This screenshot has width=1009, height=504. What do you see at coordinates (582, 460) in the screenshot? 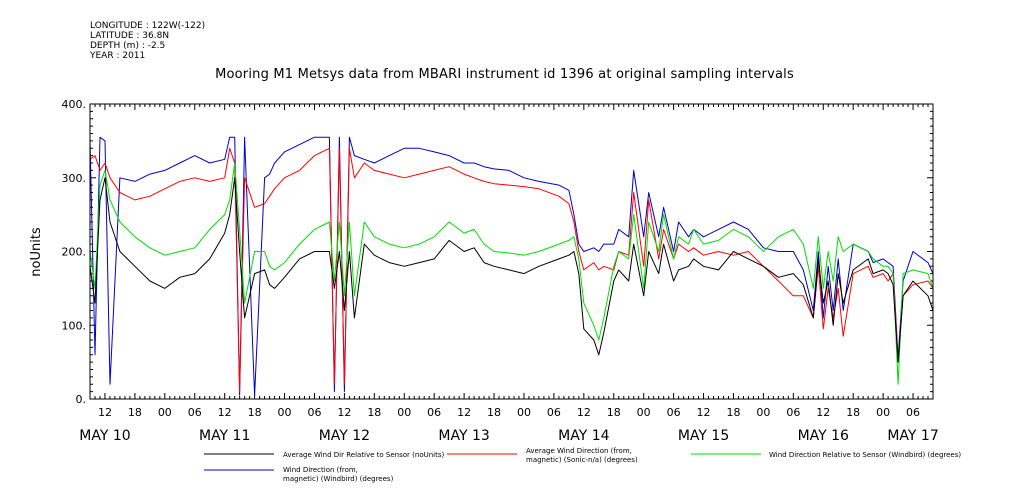
I see `legend-label: magnetic) (Sonic-n/a) (degrees)` at bounding box center [582, 460].